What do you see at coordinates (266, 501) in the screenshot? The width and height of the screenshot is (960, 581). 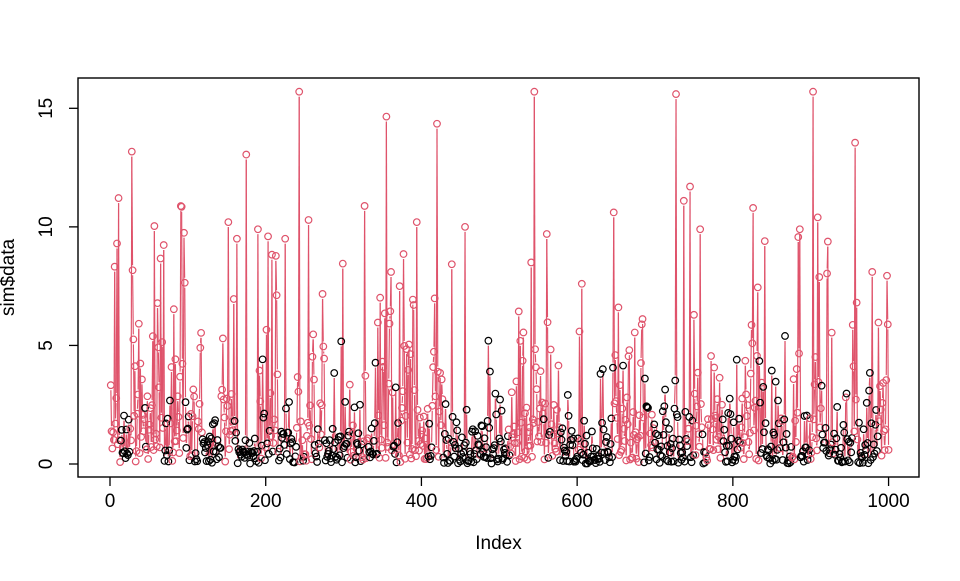 I see `x-tick-label: 200` at bounding box center [266, 501].